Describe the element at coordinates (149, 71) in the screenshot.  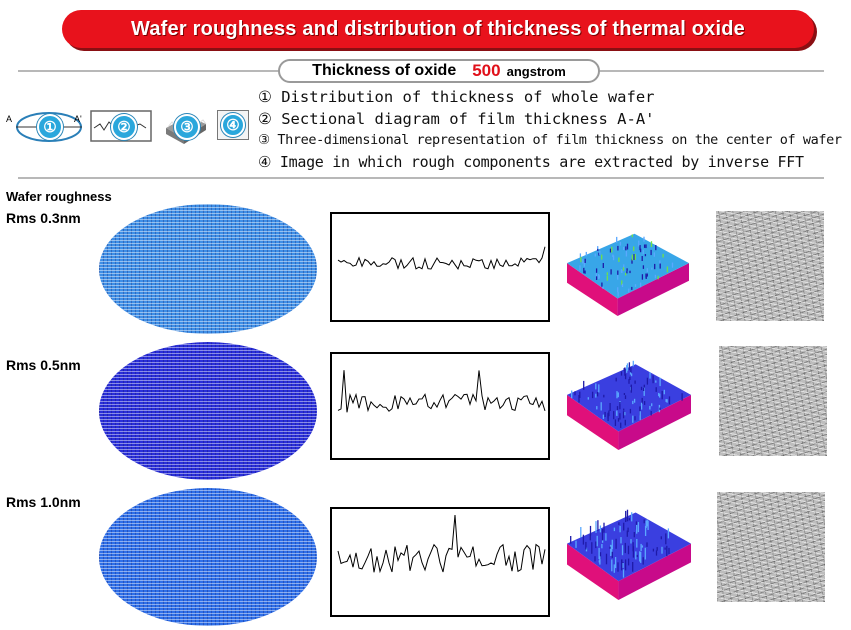
I see `divider-left` at that location.